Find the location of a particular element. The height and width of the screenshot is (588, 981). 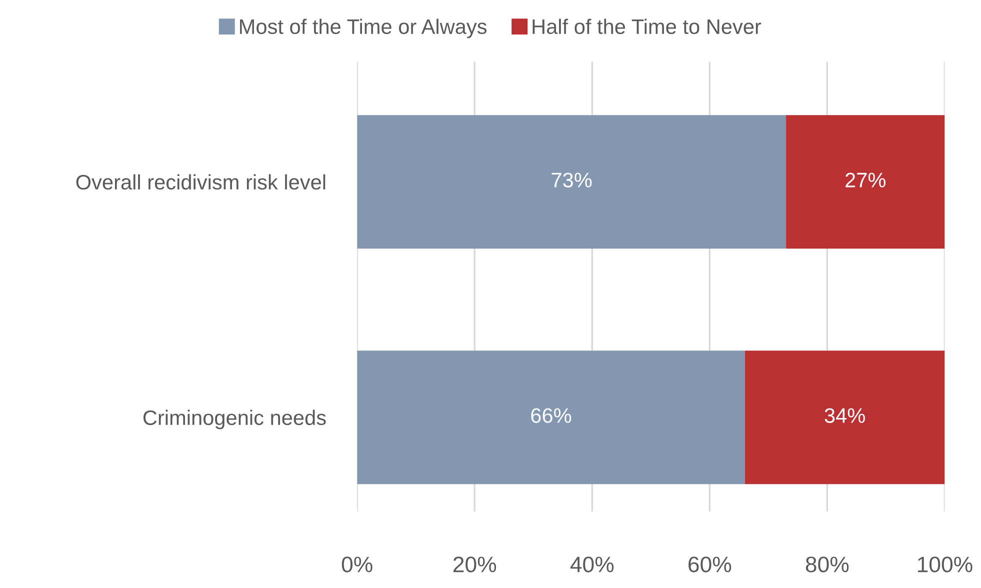

data-label: 27% is located at coordinates (866, 180).